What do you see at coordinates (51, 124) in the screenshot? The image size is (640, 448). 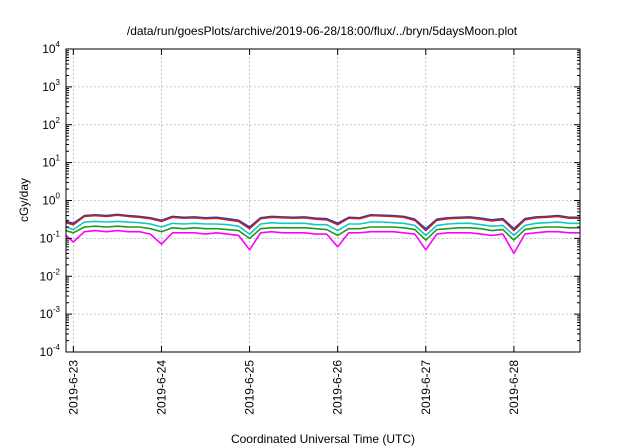 I see `y-tick-label: 10²` at bounding box center [51, 124].